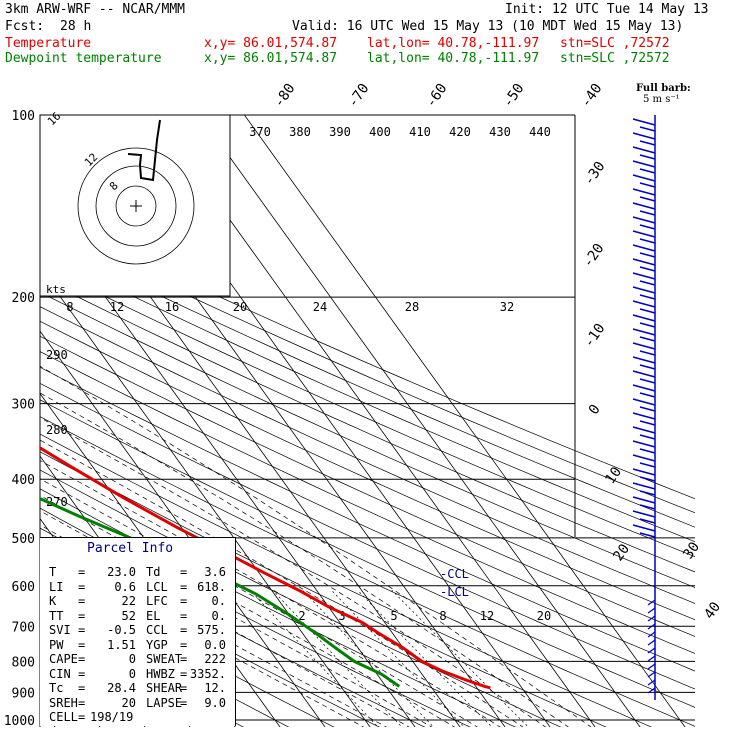 The width and height of the screenshot is (740, 740). I want to click on parcel-row-3-col-1: =, so click(82, 615).